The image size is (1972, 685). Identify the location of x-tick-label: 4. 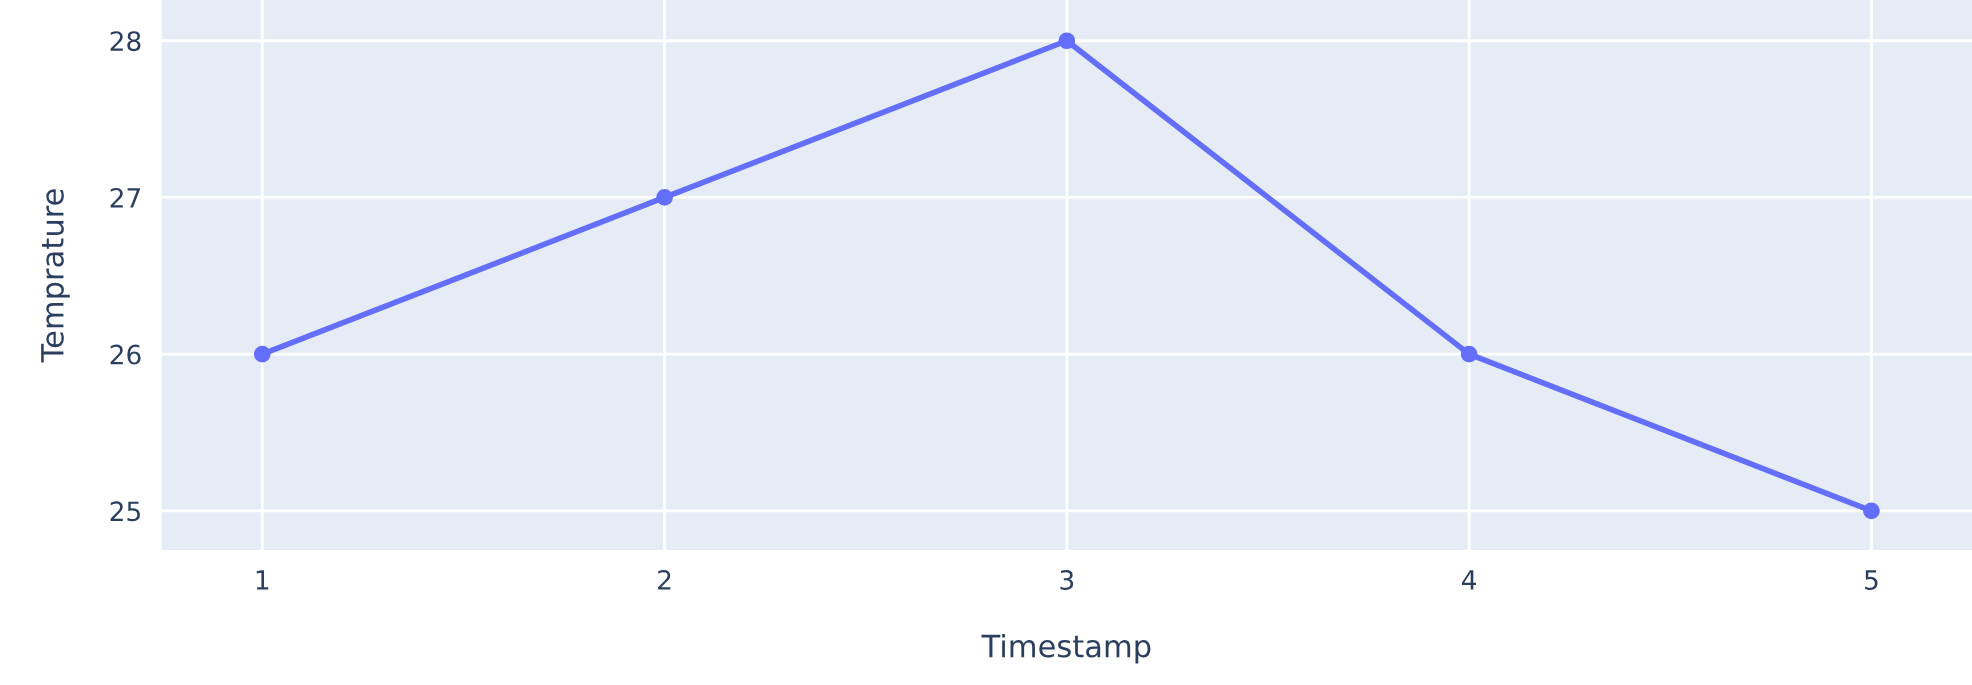
(1469, 580).